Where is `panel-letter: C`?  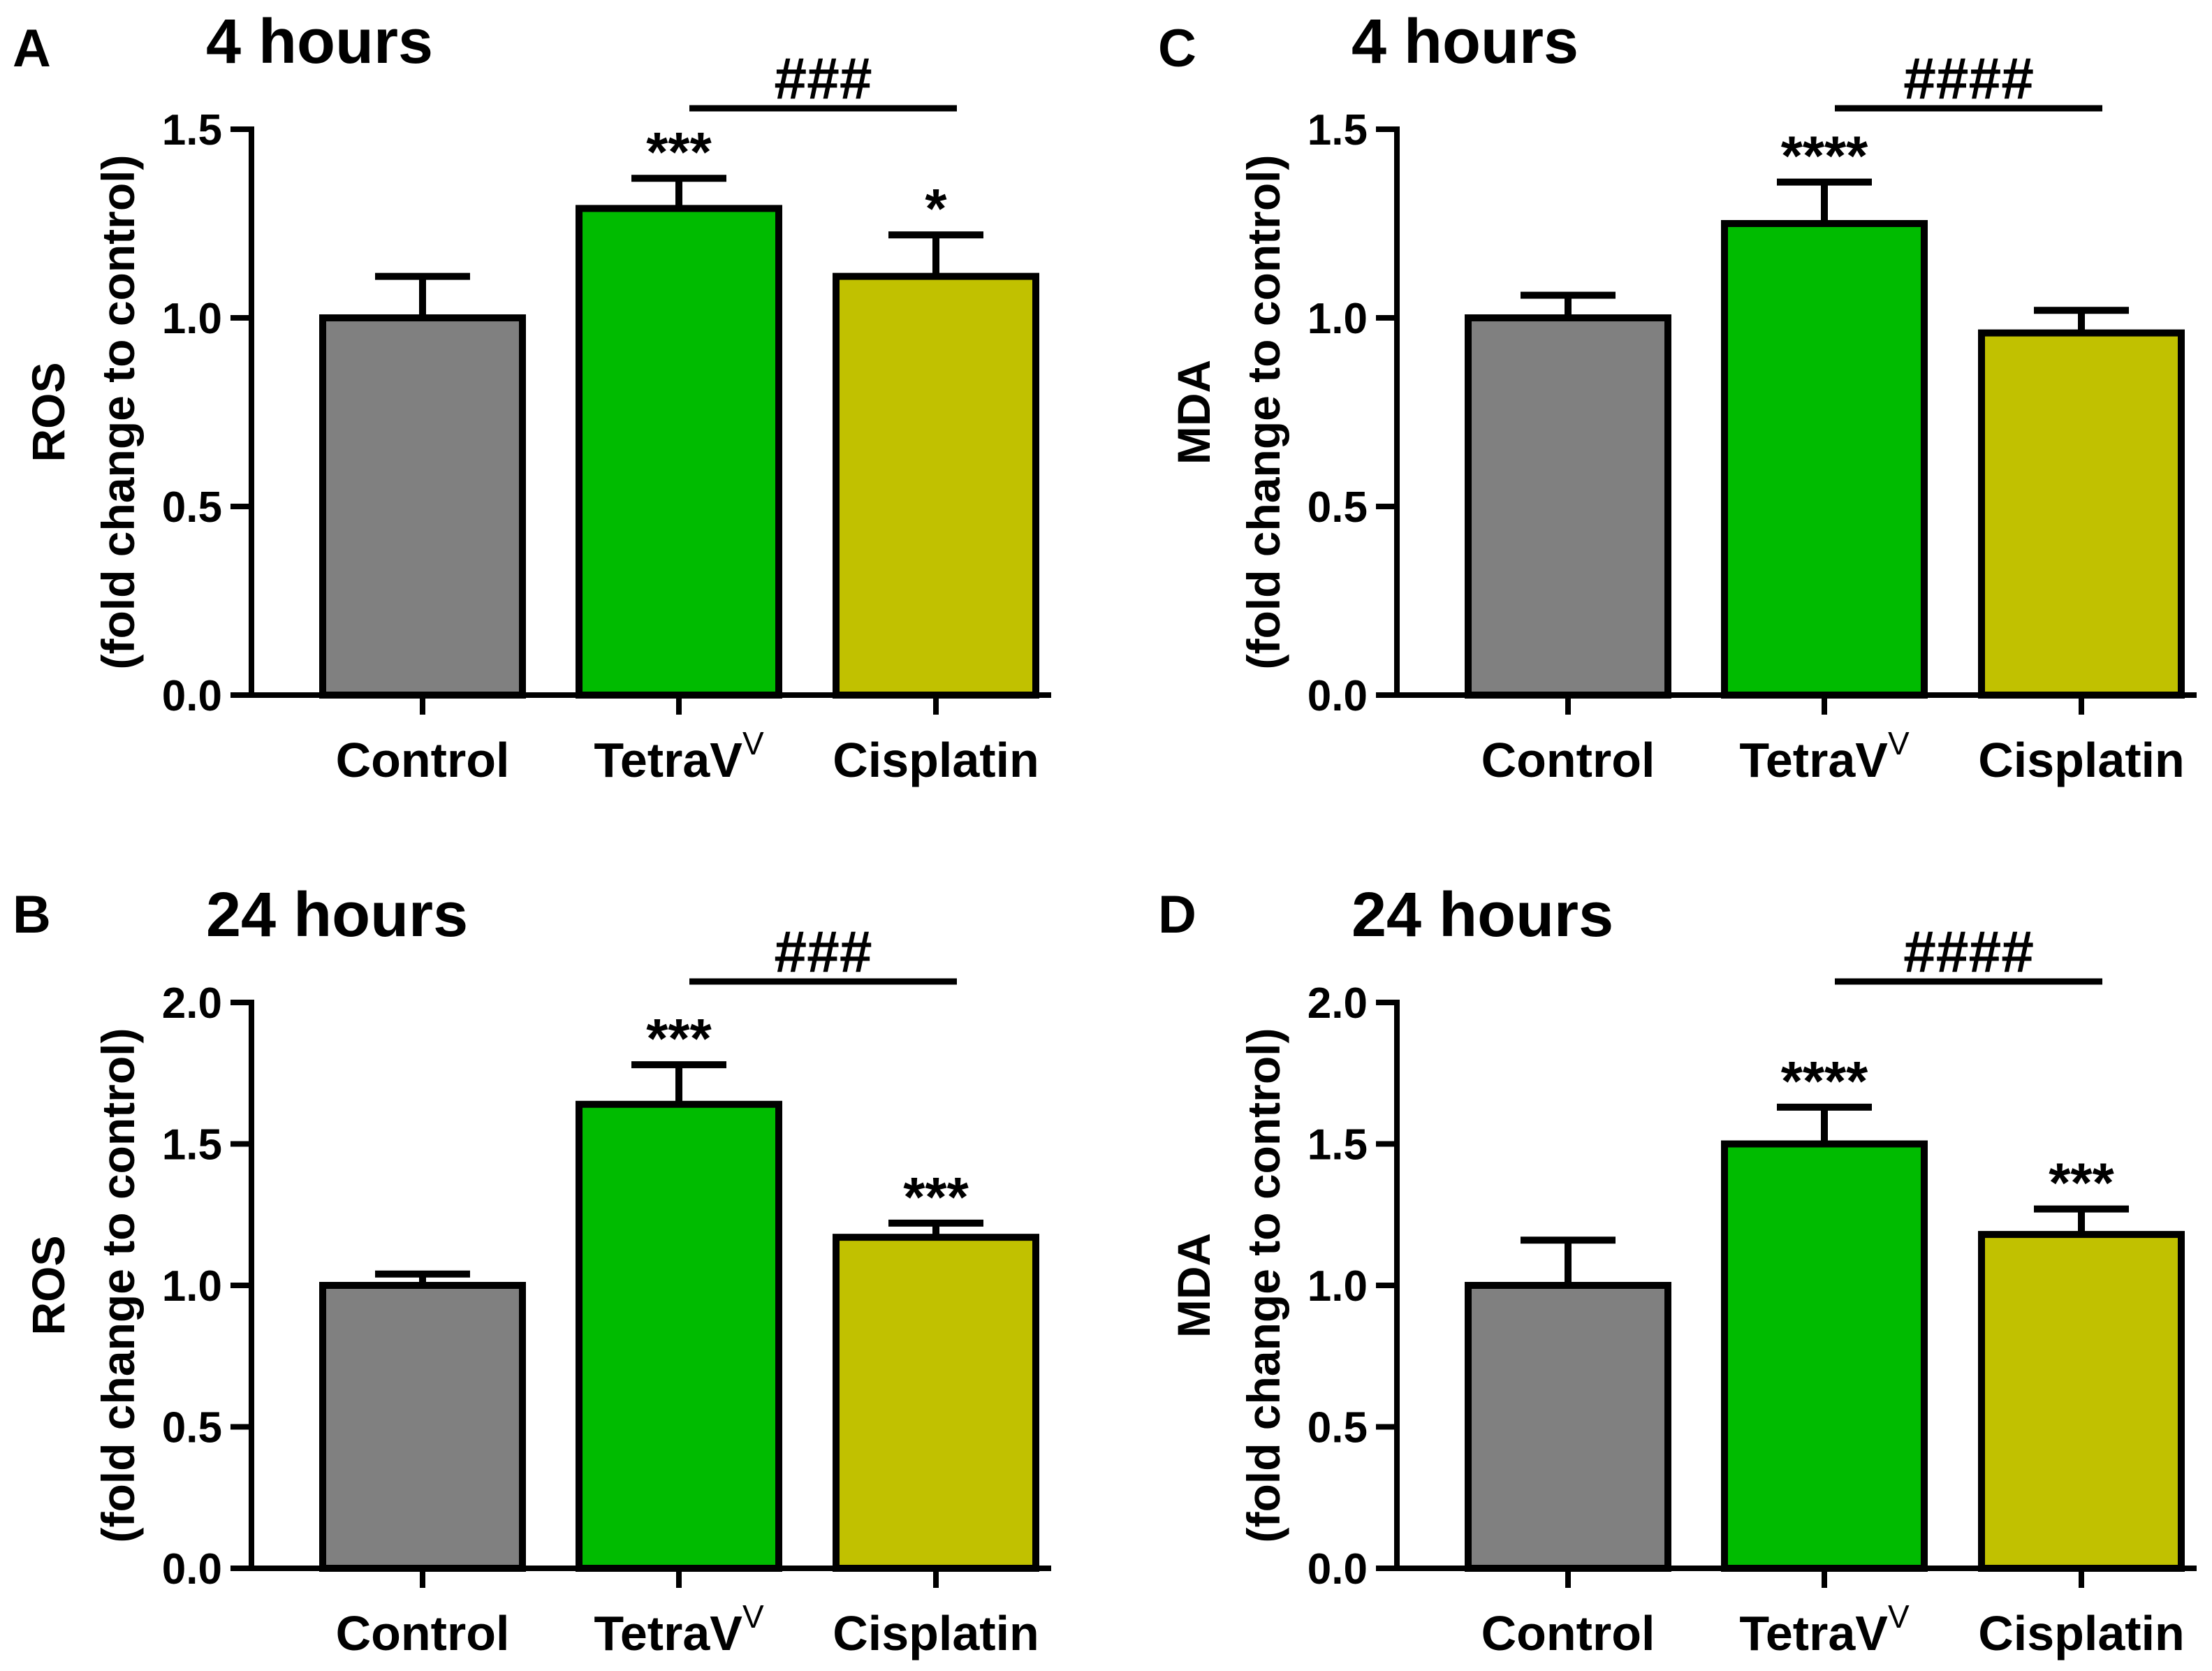
panel-letter: C is located at coordinates (1177, 48).